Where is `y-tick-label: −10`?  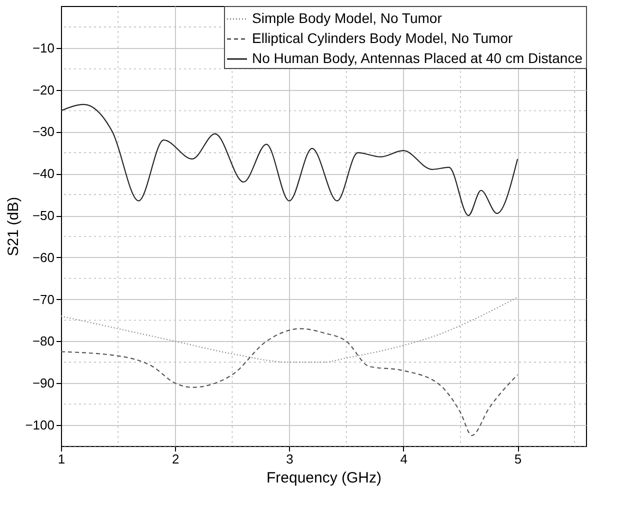 y-tick-label: −10 is located at coordinates (43, 48).